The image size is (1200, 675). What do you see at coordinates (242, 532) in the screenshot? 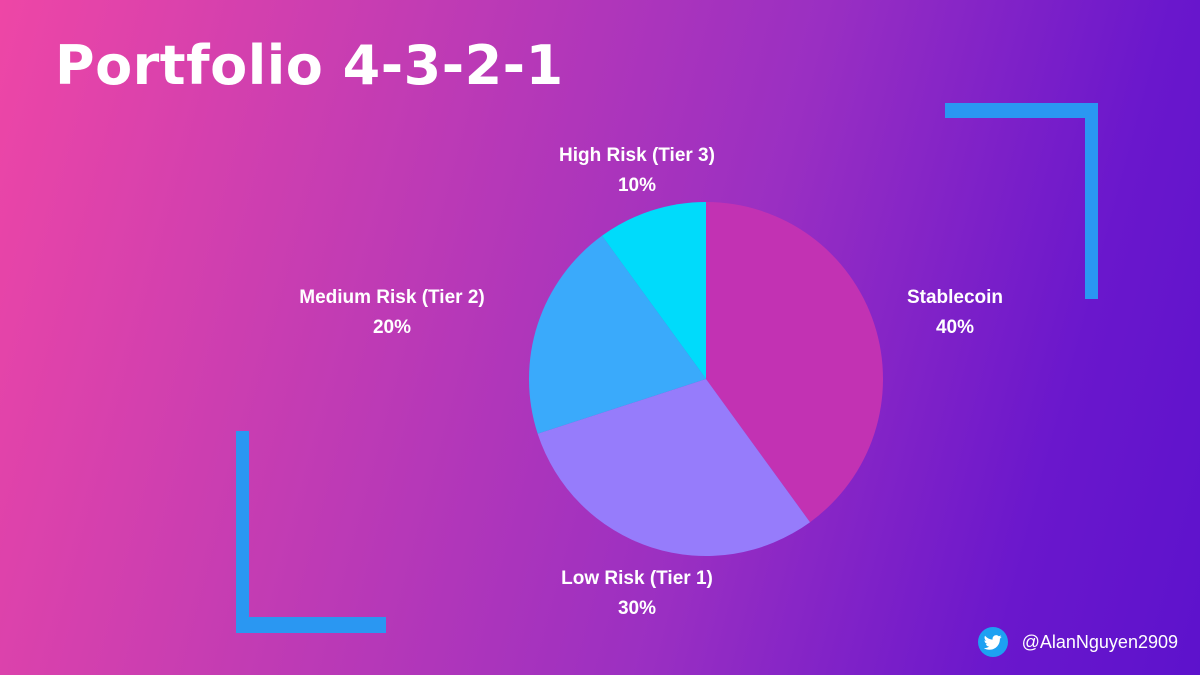
I see `bracket-bottom-left-vertical` at bounding box center [242, 532].